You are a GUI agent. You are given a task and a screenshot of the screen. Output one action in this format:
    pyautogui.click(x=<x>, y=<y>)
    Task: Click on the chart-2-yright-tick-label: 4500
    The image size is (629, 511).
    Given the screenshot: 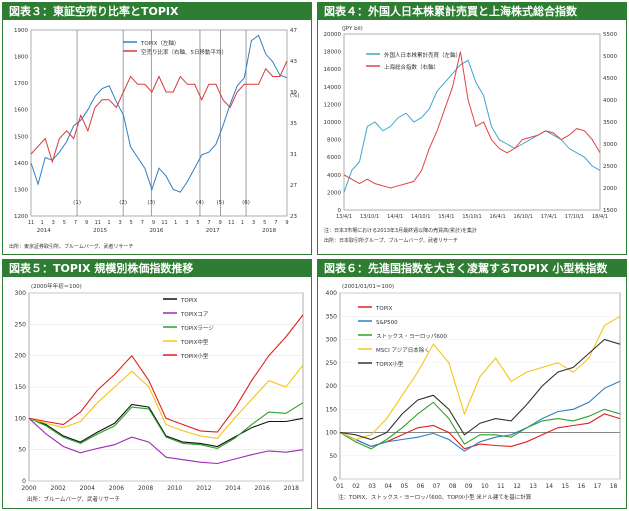 What is the action you would take?
    pyautogui.click(x=610, y=79)
    